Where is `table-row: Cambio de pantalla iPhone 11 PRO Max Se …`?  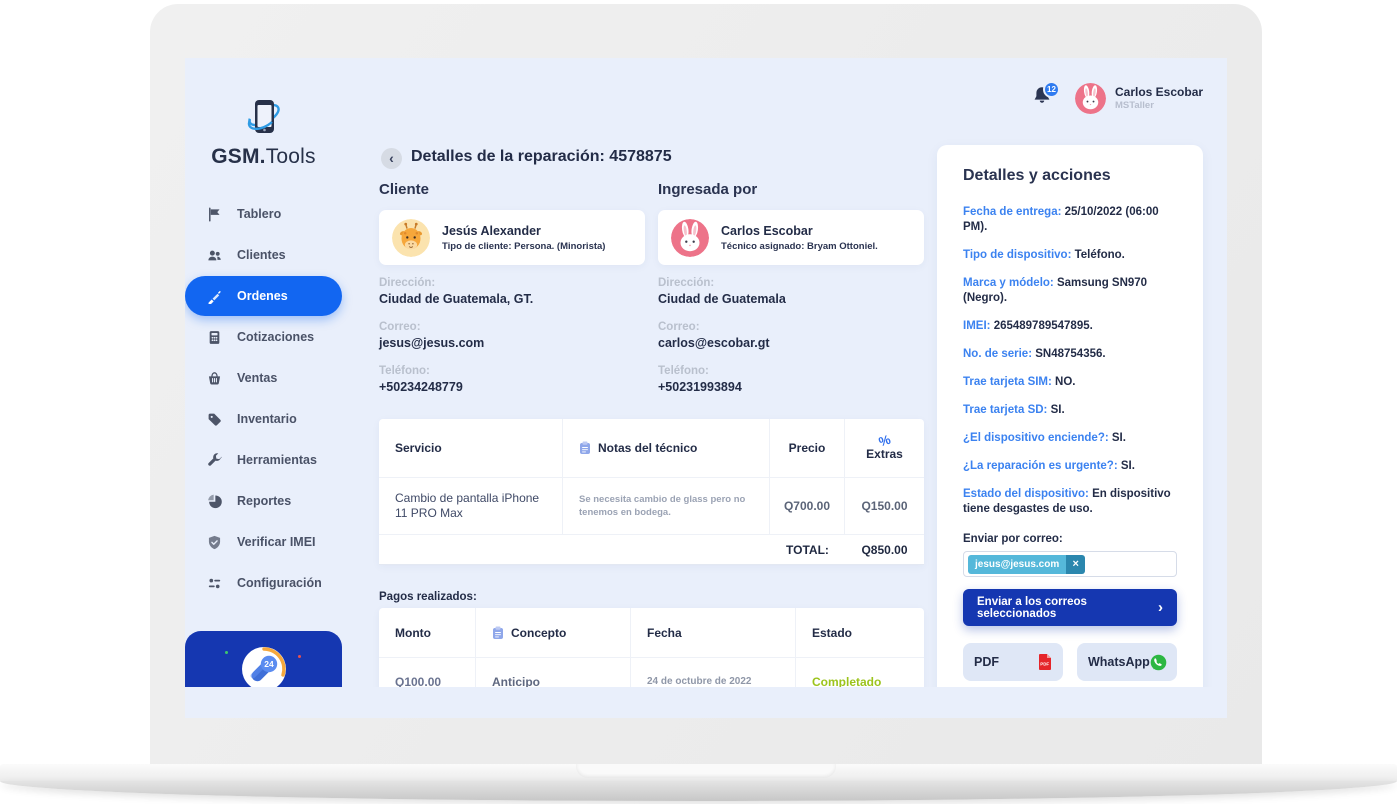
table-row: Cambio de pantalla iPhone 11 PRO Max Se … is located at coordinates (651, 506).